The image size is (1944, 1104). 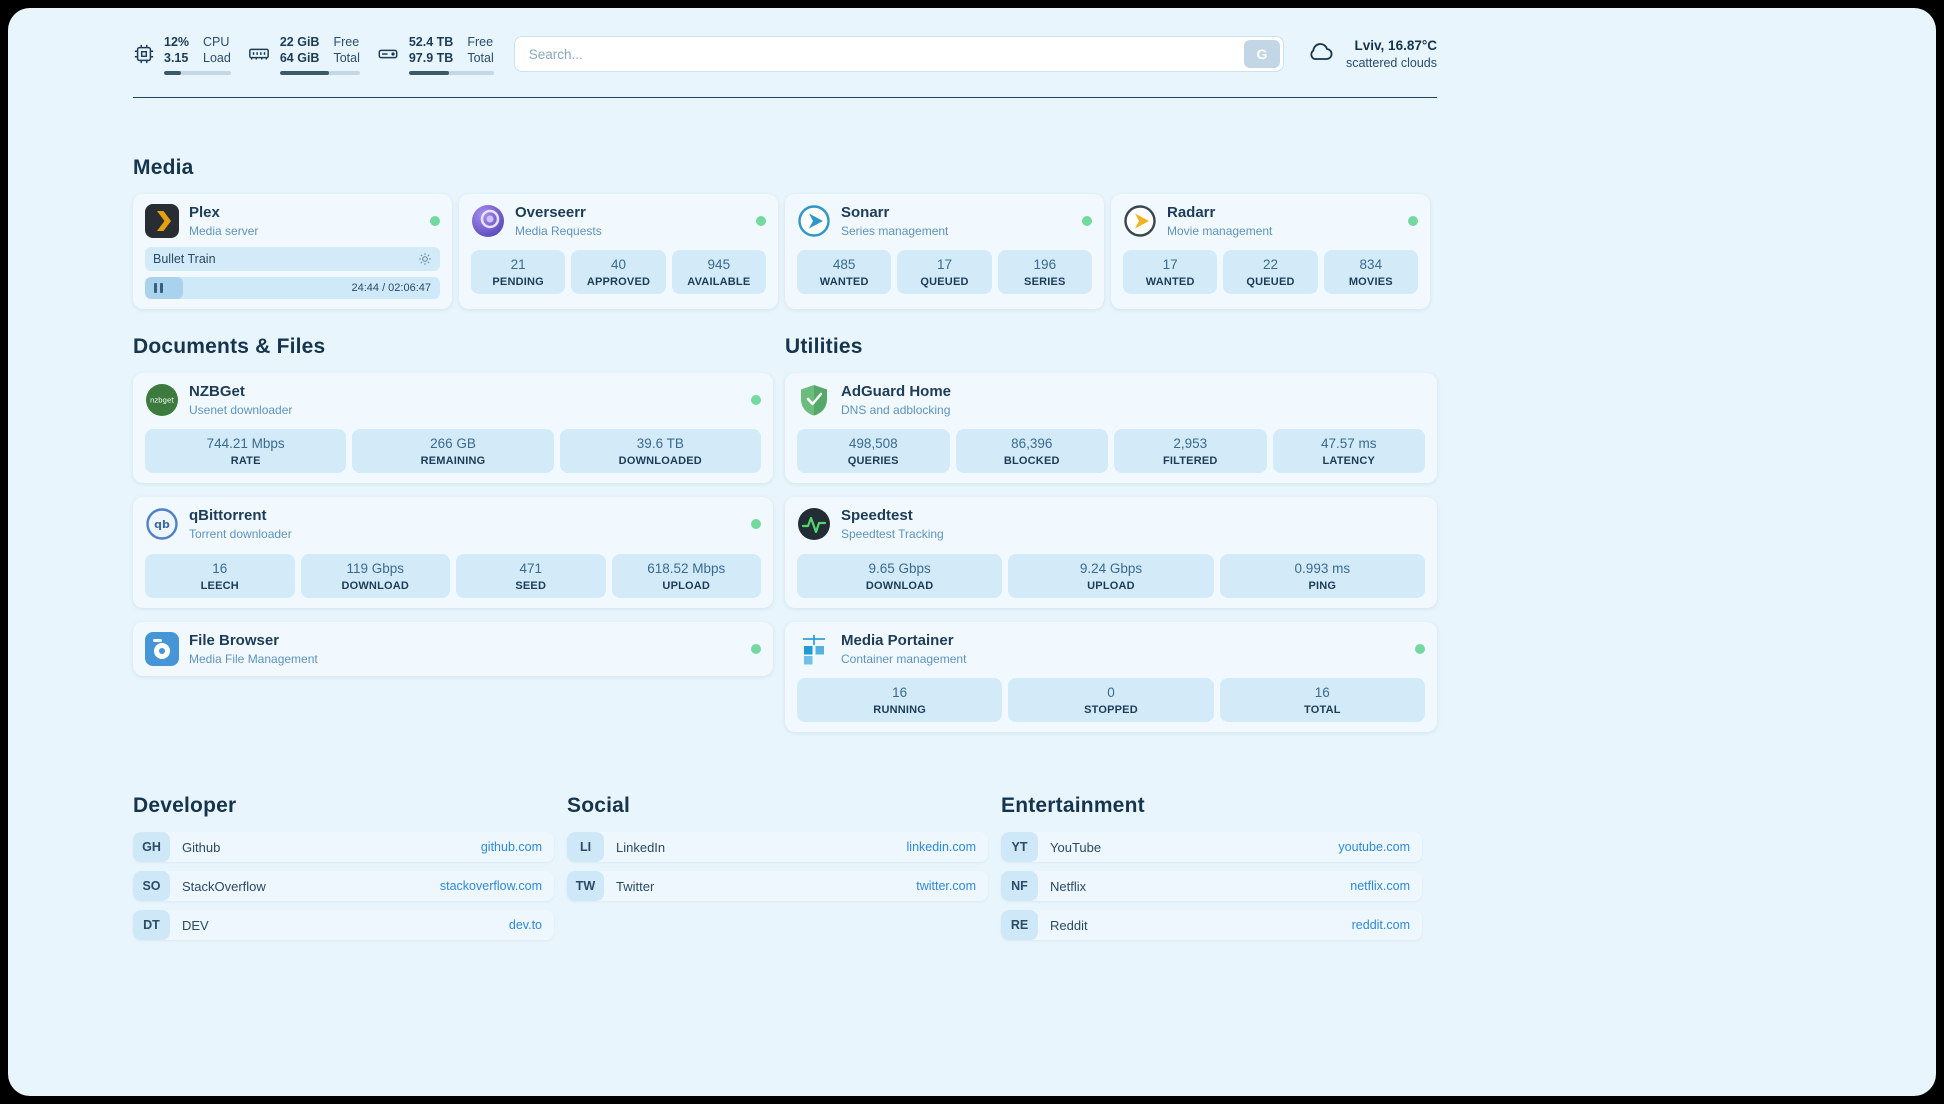 I want to click on ram-label-2: Total, so click(x=346, y=58).